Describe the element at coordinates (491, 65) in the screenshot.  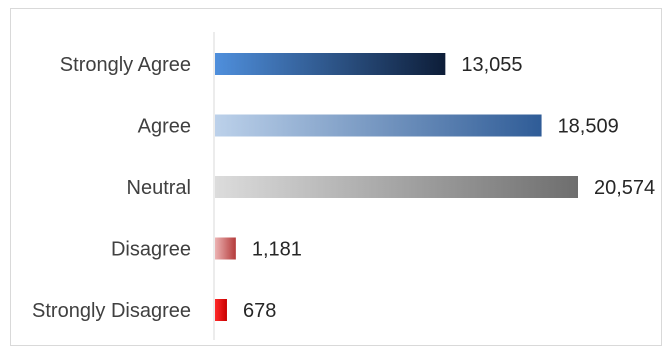
I see `data-label: 13,055` at that location.